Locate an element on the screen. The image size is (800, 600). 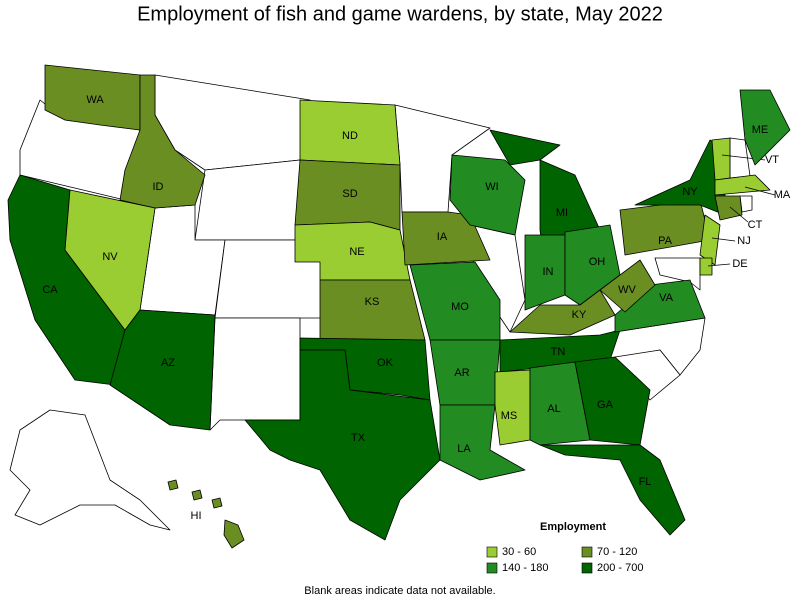
legend-title: Employment is located at coordinates (573, 527).